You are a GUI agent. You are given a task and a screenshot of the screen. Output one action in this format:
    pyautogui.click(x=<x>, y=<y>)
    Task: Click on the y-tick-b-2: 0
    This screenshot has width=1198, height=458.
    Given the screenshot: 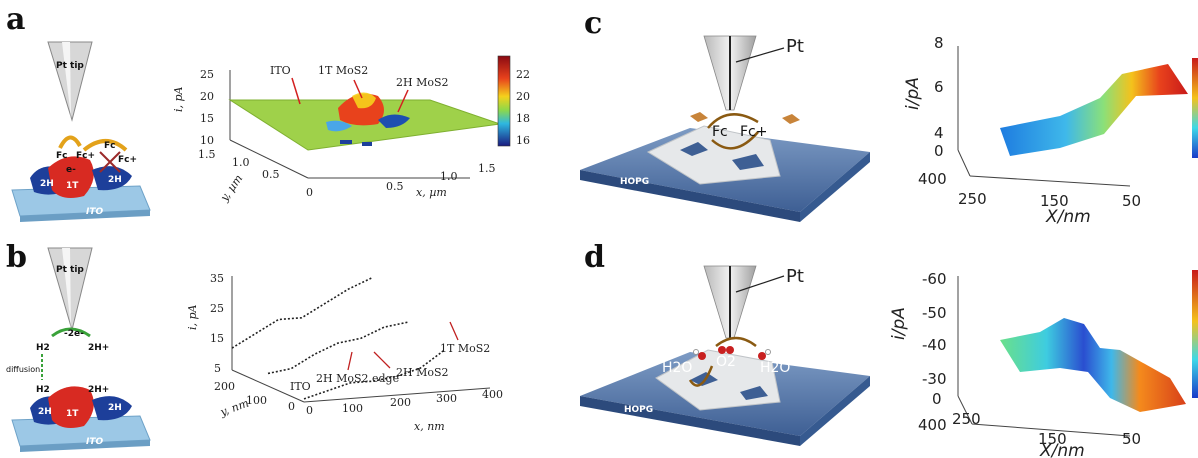 What is the action you would take?
    pyautogui.click(x=291, y=406)
    